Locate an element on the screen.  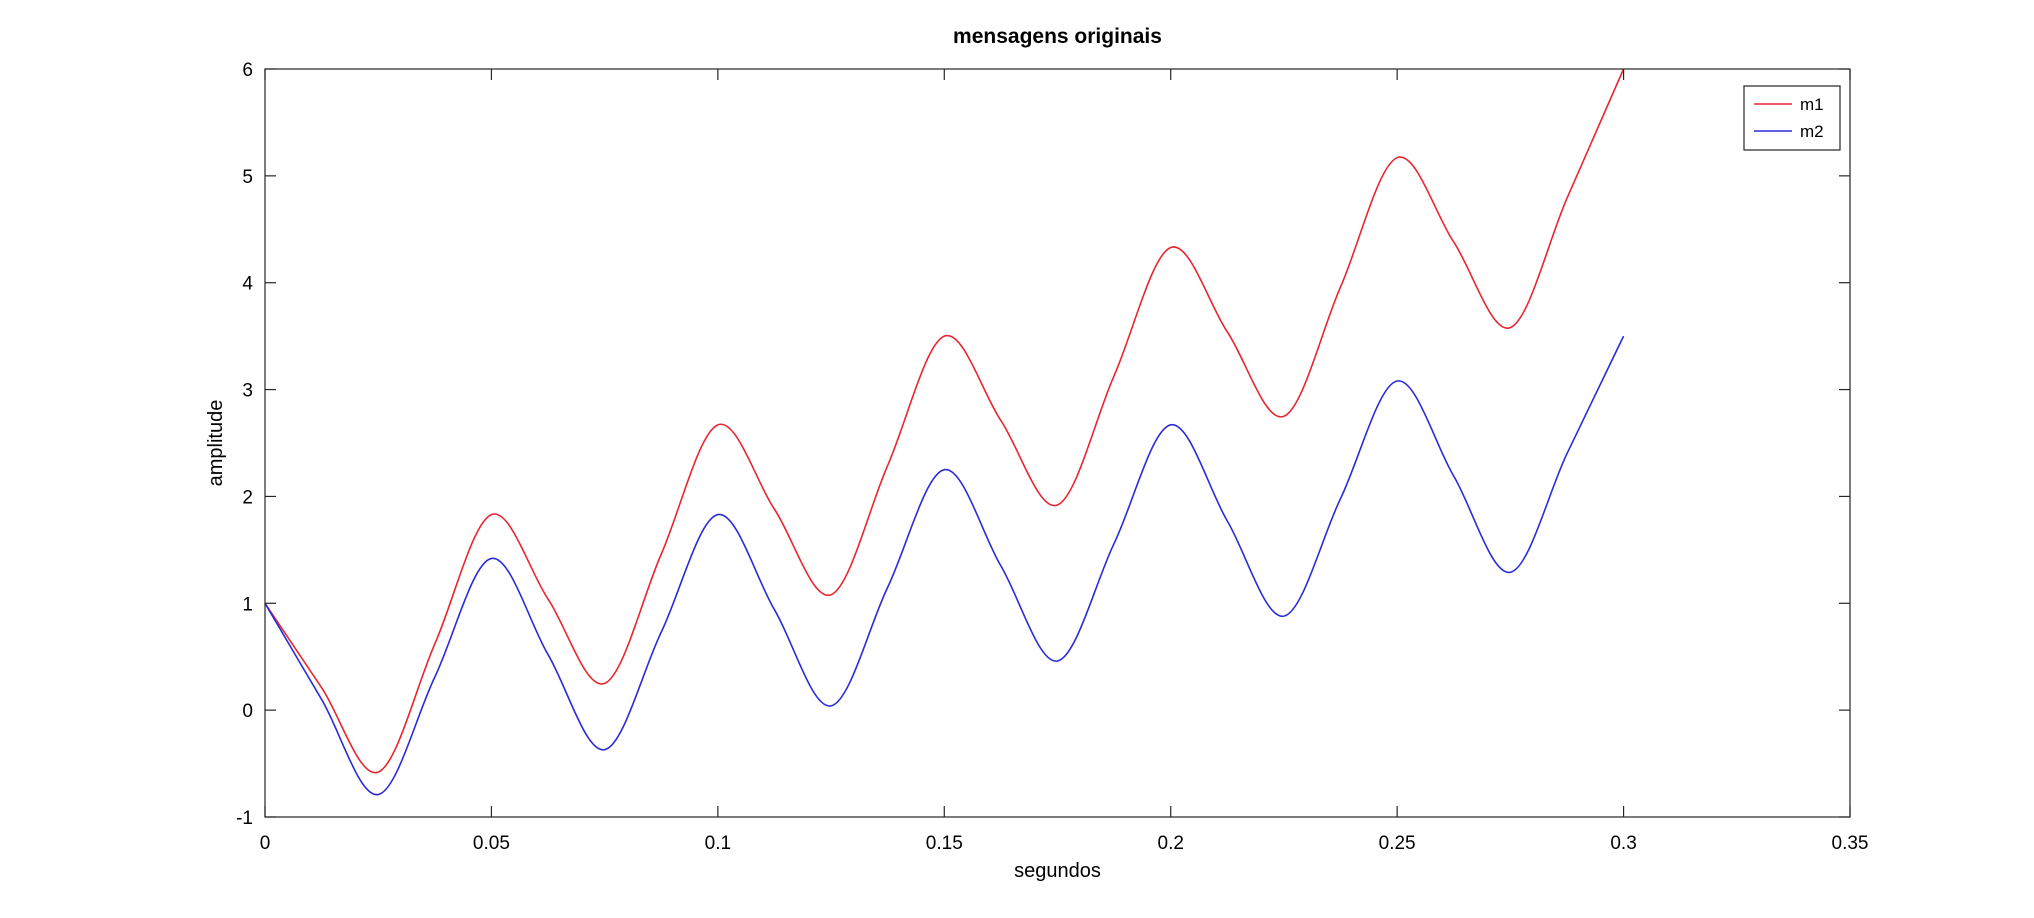
y-axis-label: amplitude is located at coordinates (216, 443).